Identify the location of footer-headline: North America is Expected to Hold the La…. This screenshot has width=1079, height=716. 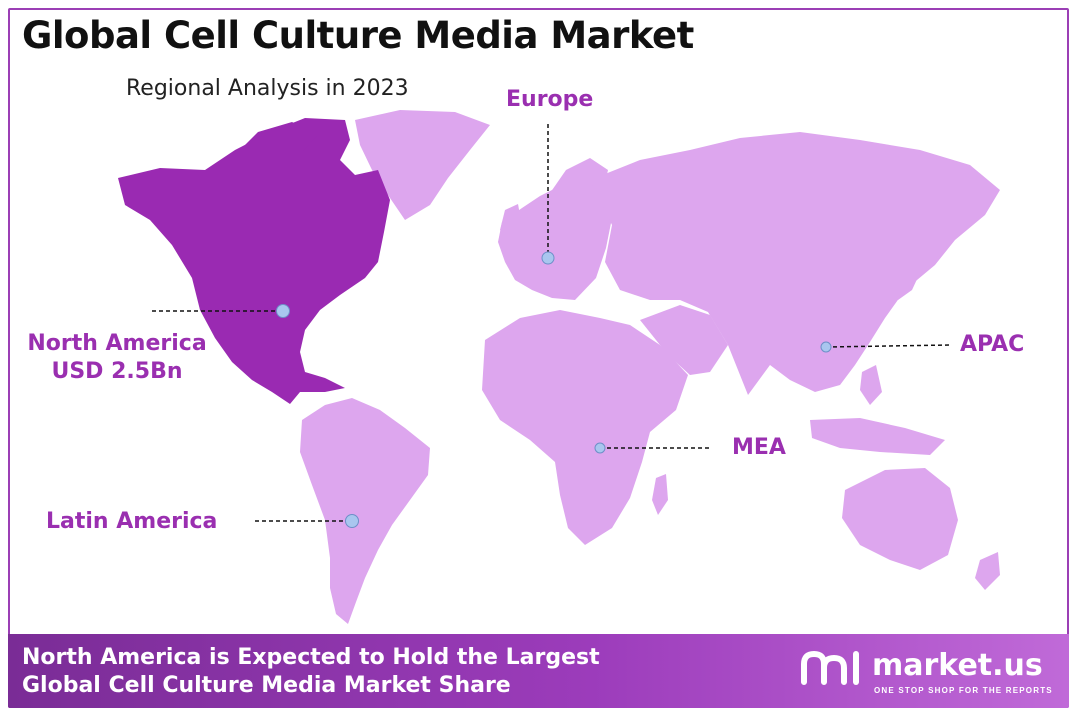
(311, 672).